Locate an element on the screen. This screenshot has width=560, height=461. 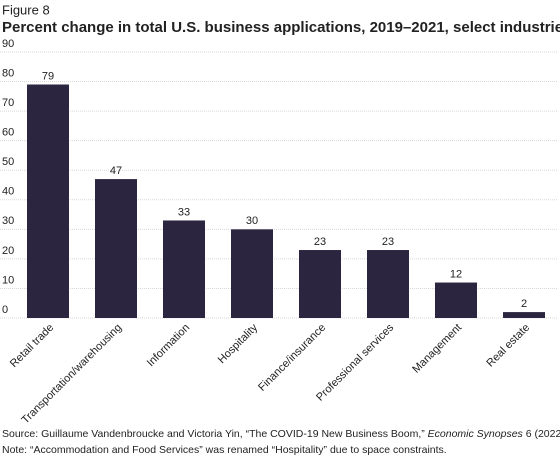
y-tick-label: 50 is located at coordinates (8, 162).